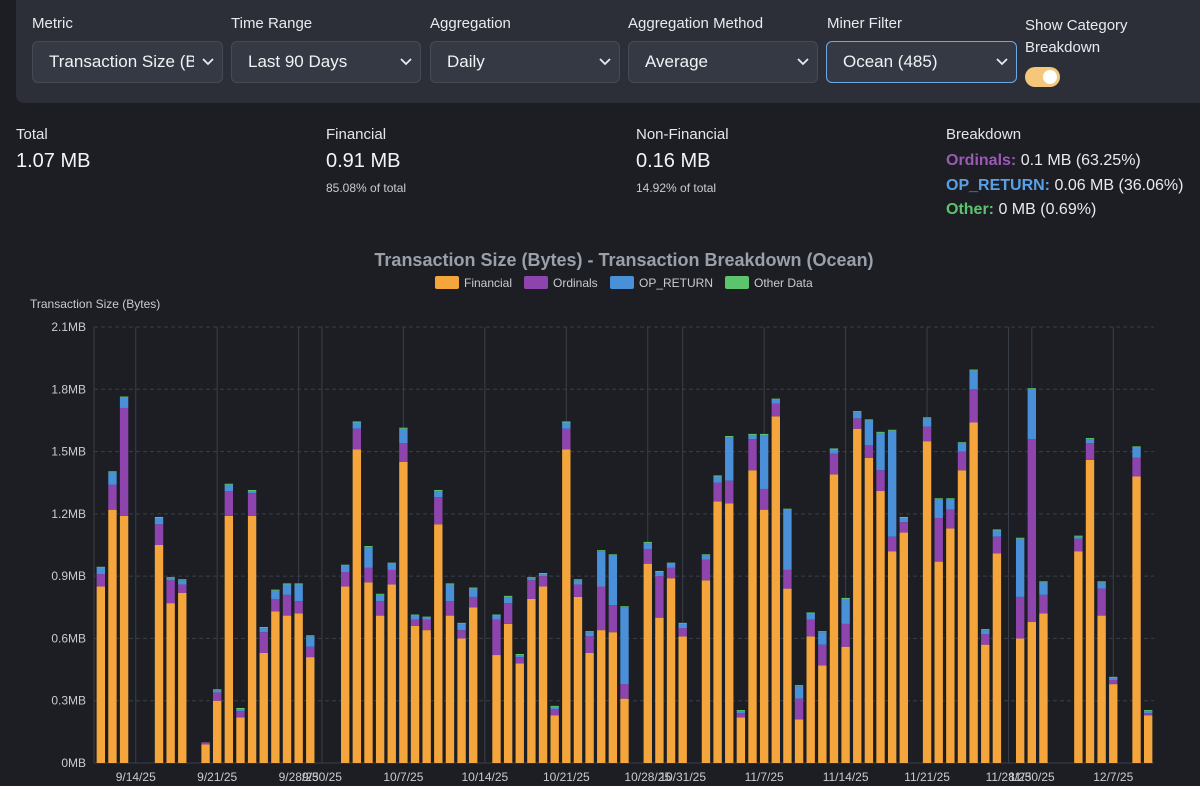  Describe the element at coordinates (326, 62) in the screenshot. I see `time-range-select: Last 90 Days` at that location.